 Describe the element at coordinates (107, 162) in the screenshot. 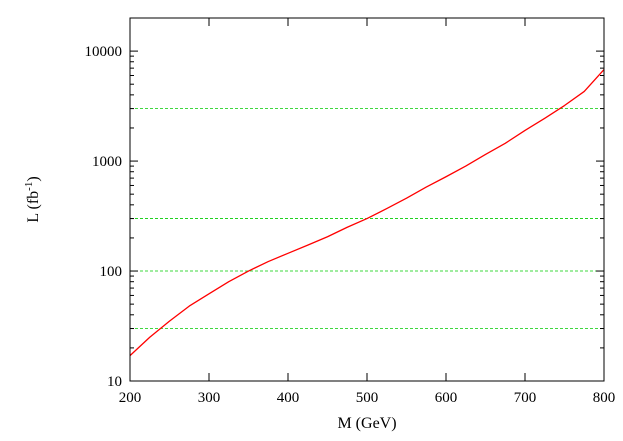

I see `y-tick-label-1000: 1000` at that location.